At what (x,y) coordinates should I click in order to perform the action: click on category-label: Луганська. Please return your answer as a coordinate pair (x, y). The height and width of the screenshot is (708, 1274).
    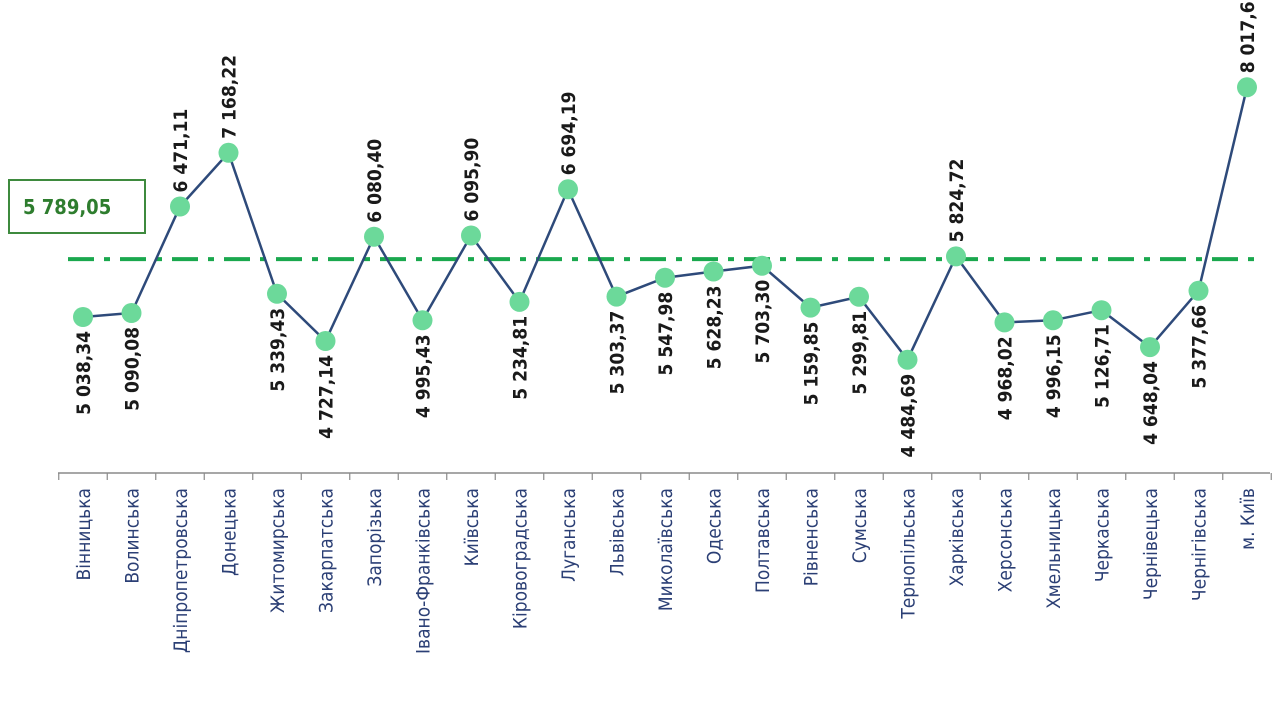
    Looking at the image, I should click on (569, 535).